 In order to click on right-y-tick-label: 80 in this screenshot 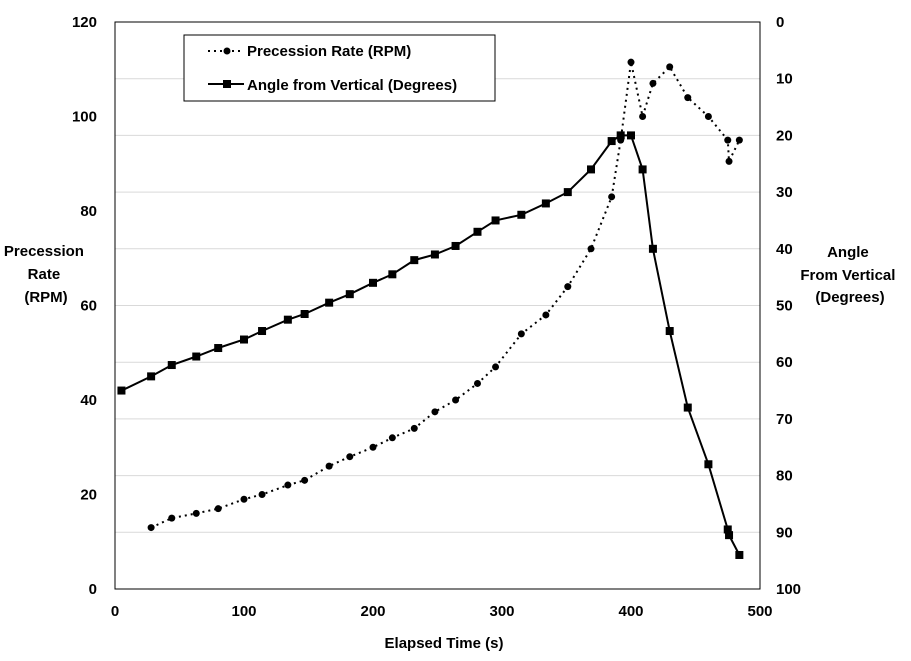, I will do `click(784, 476)`.